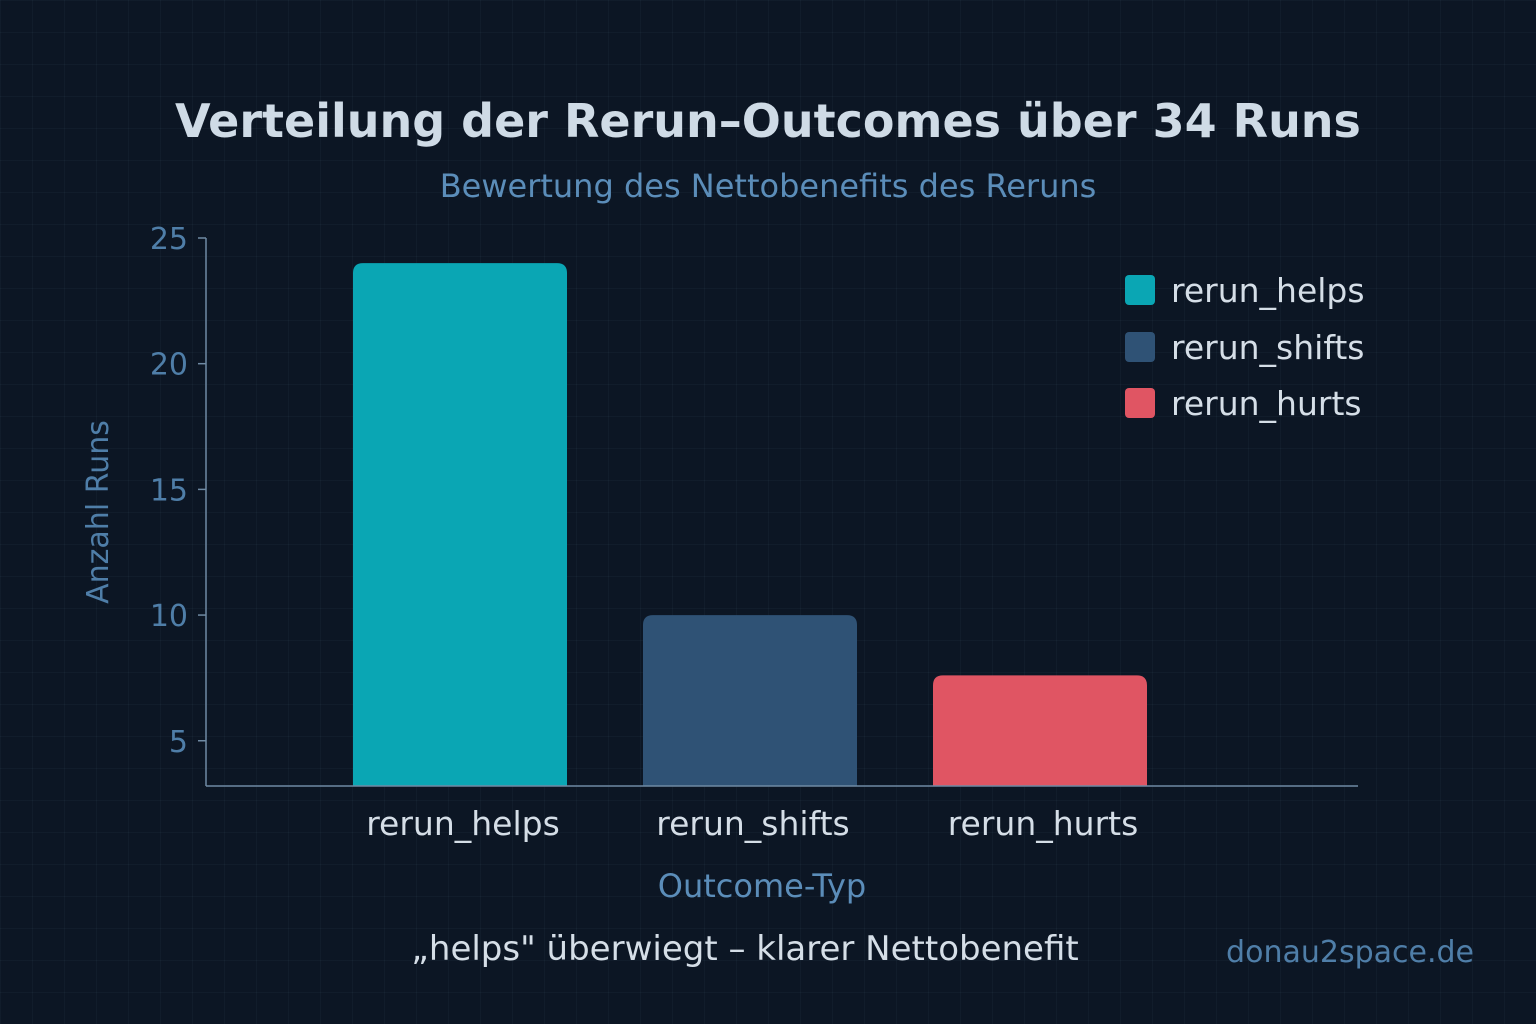 The image size is (1536, 1024). Describe the element at coordinates (1266, 403) in the screenshot. I see `legend-label: rerun_hurts` at that location.